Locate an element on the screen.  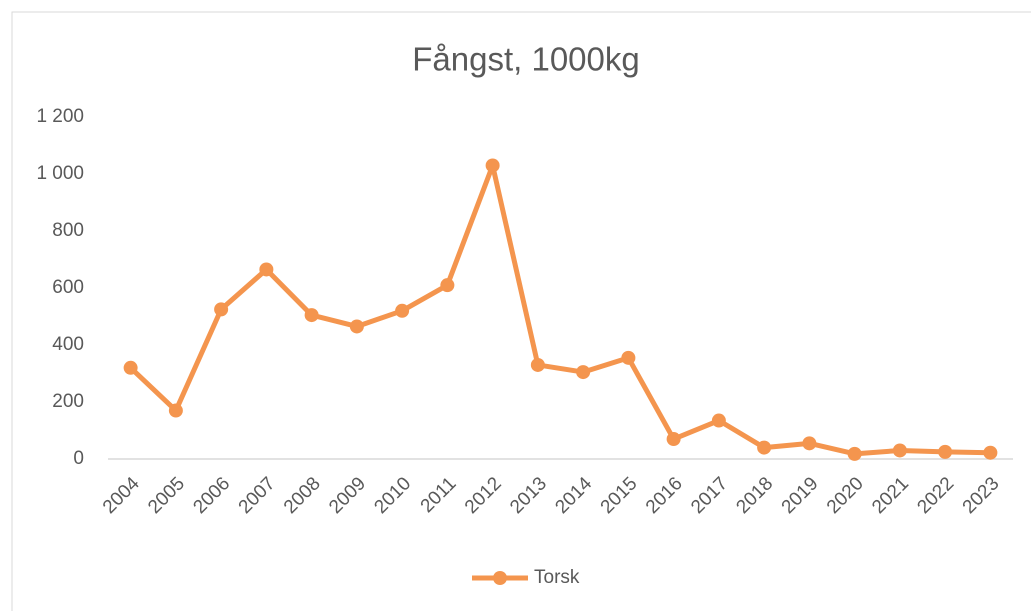
y-tick-label: 200 is located at coordinates (68, 401).